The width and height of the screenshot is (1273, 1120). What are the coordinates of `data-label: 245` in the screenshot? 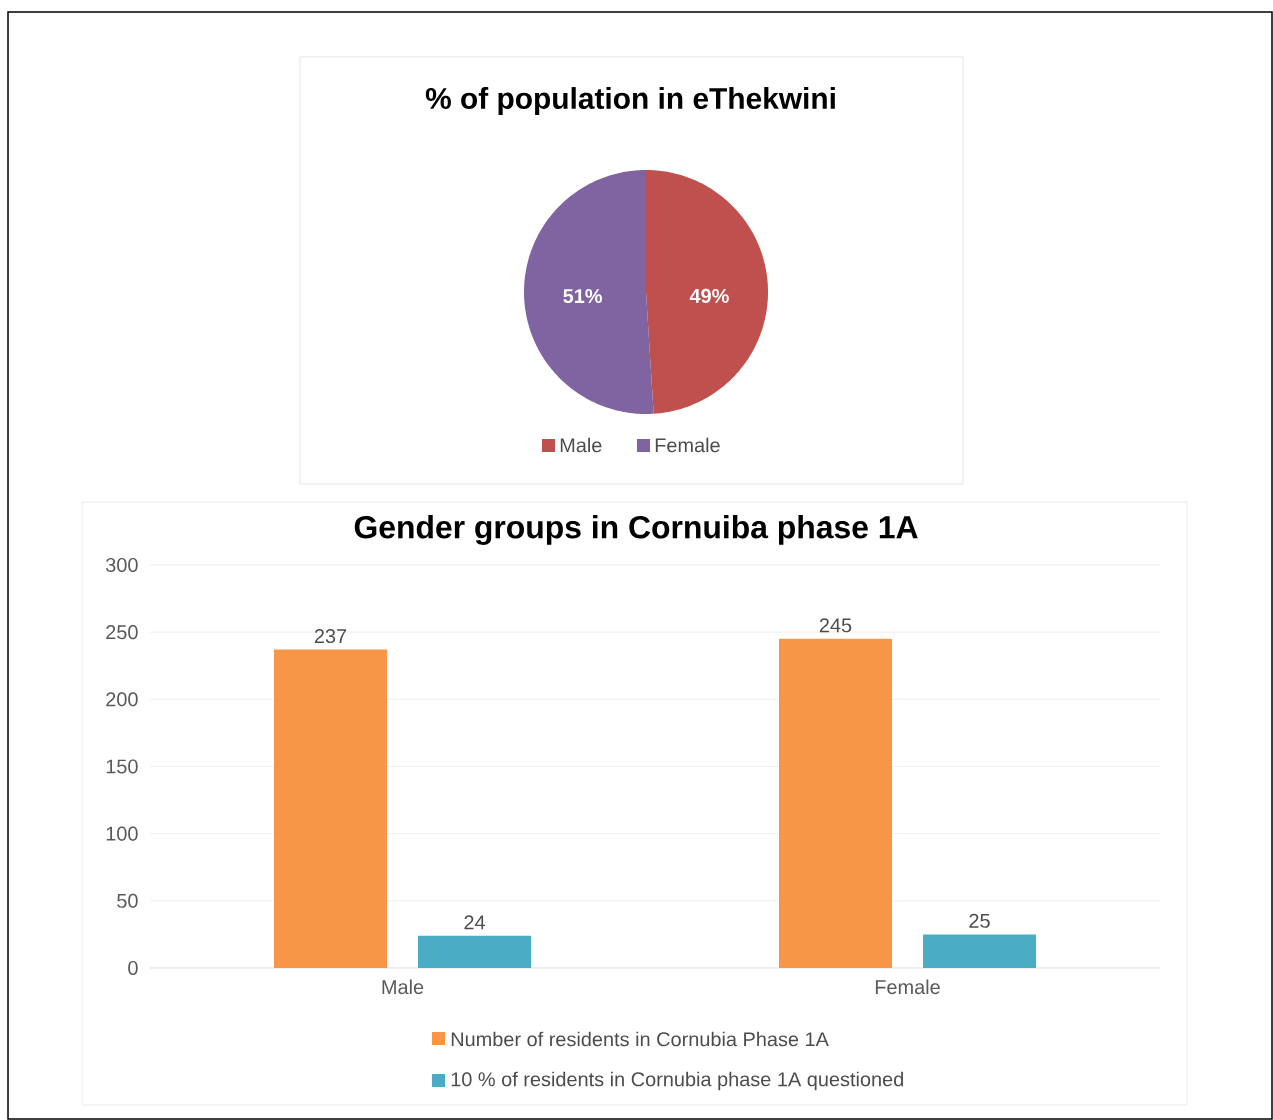 It's located at (835, 625).